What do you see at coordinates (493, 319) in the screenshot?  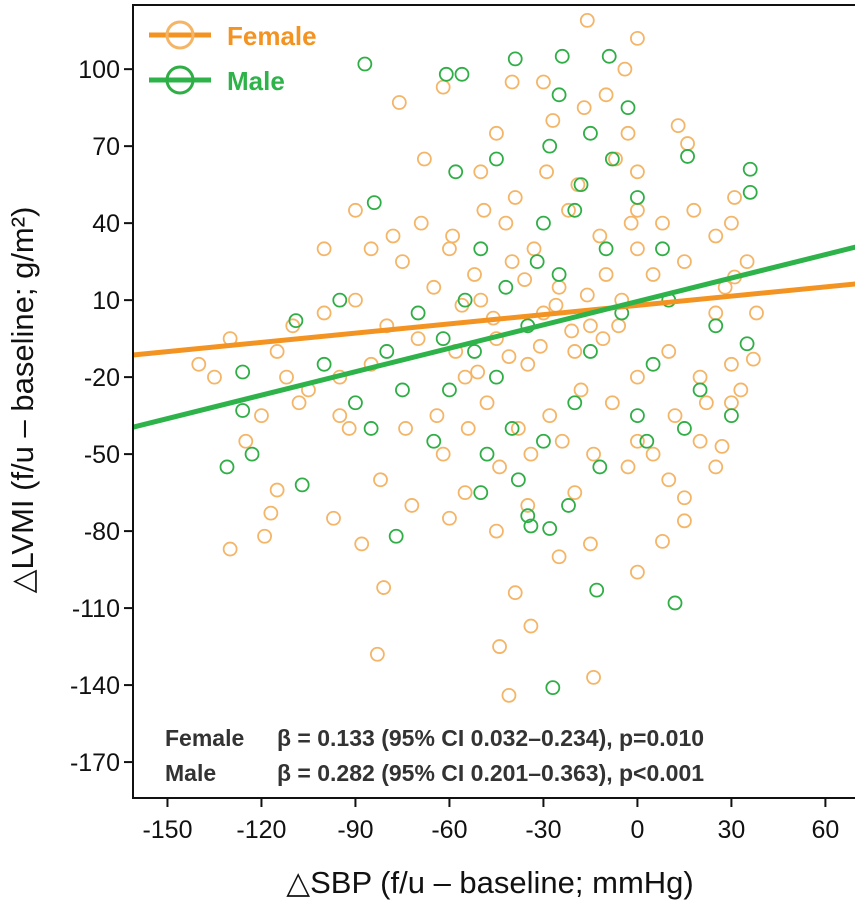 I see `fit-line-female` at bounding box center [493, 319].